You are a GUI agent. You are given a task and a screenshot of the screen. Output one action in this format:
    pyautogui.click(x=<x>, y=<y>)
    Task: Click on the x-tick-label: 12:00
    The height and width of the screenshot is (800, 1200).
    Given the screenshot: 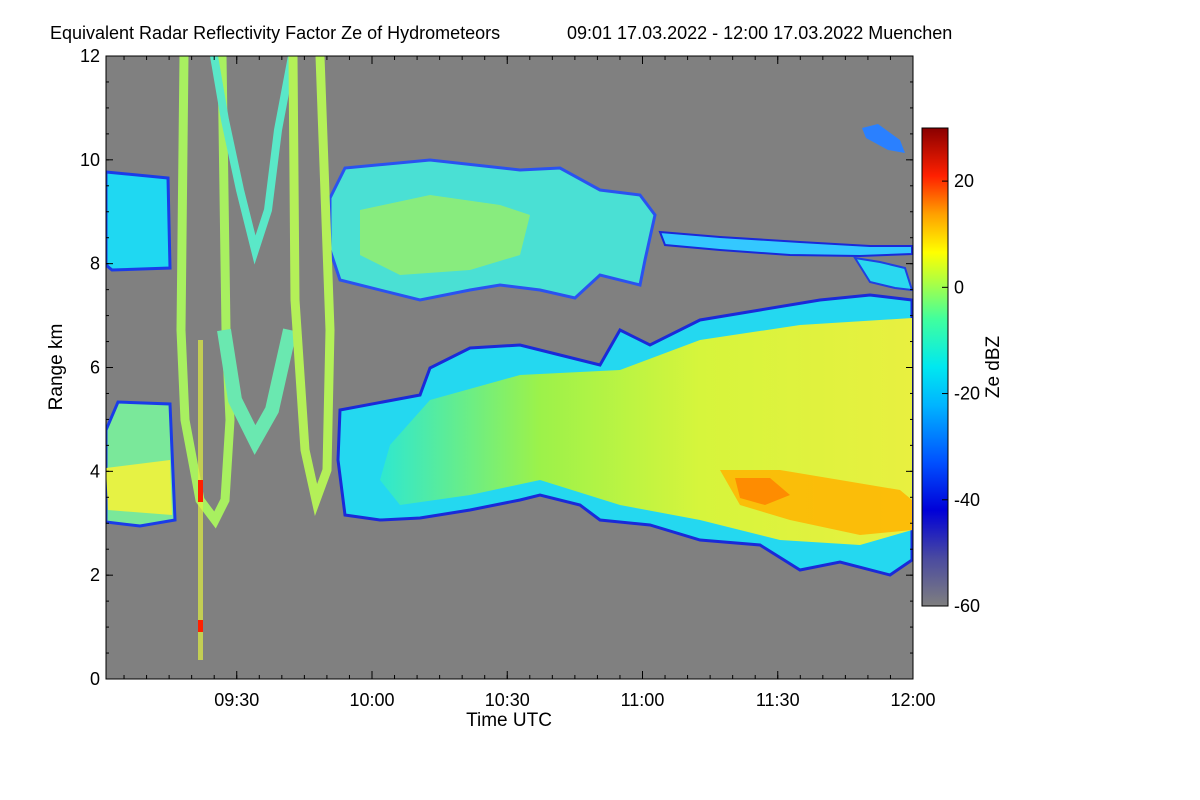 What is the action you would take?
    pyautogui.click(x=912, y=700)
    